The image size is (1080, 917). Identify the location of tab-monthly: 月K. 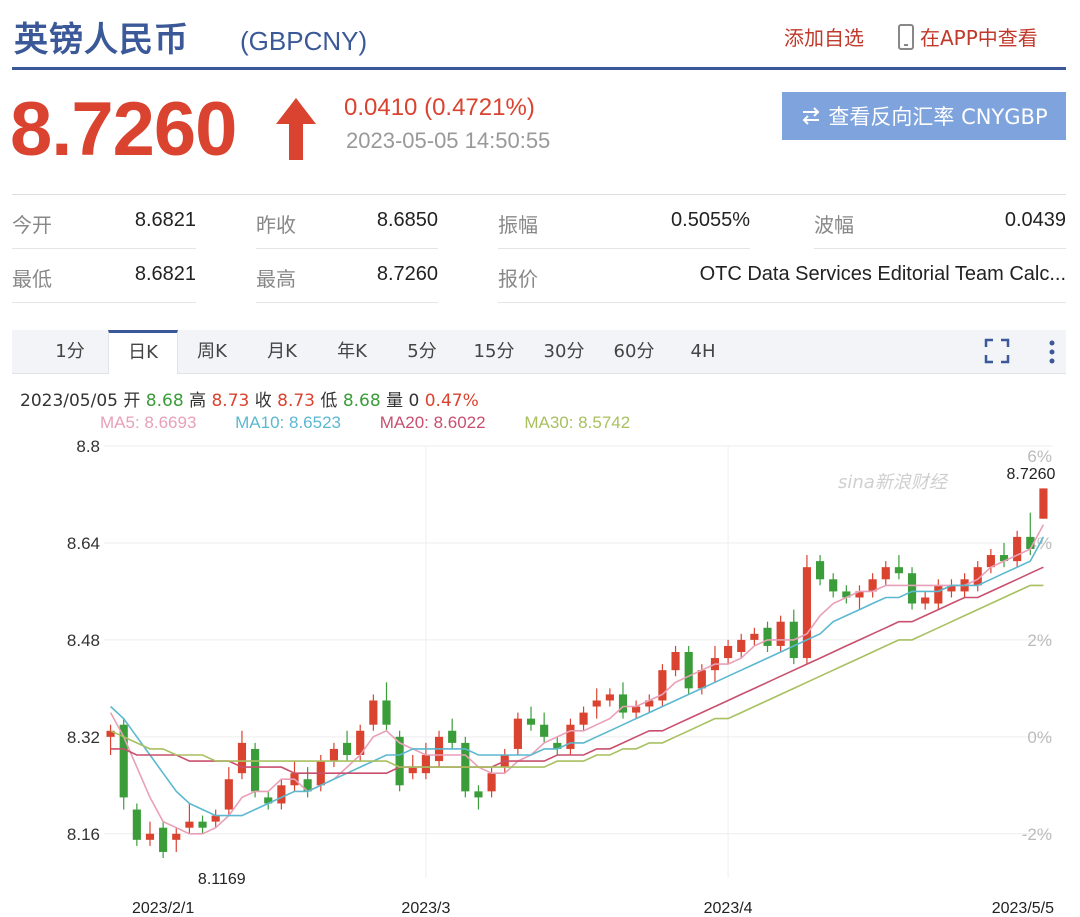
(282, 351).